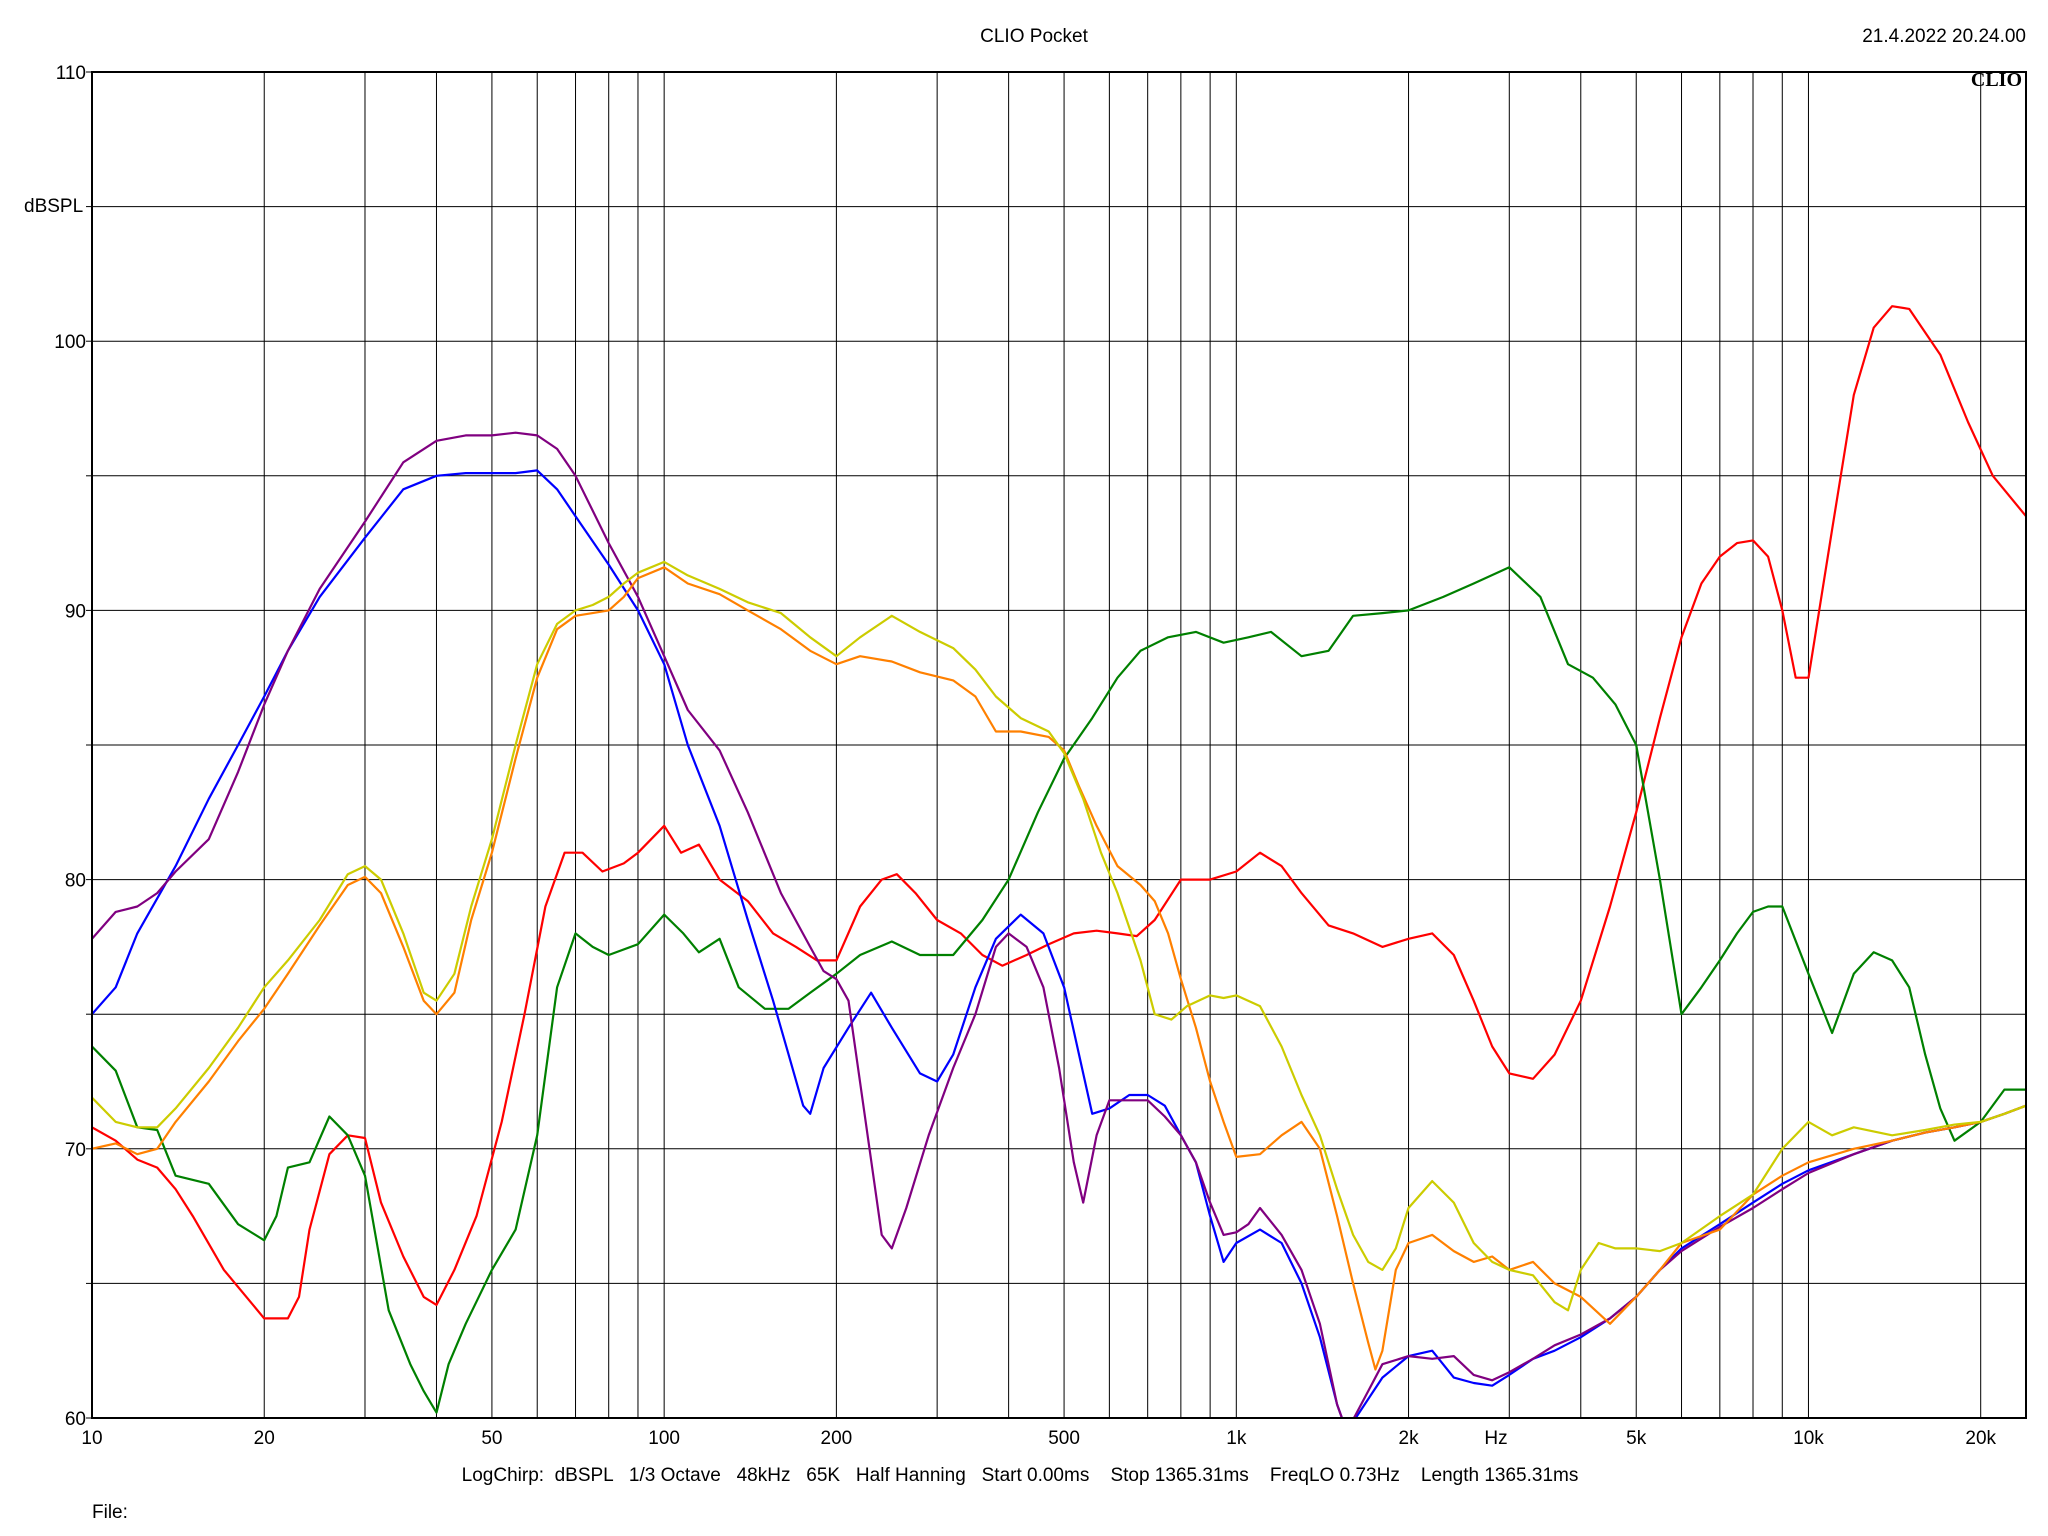  Describe the element at coordinates (110, 1512) in the screenshot. I see `file-label: File:` at that location.